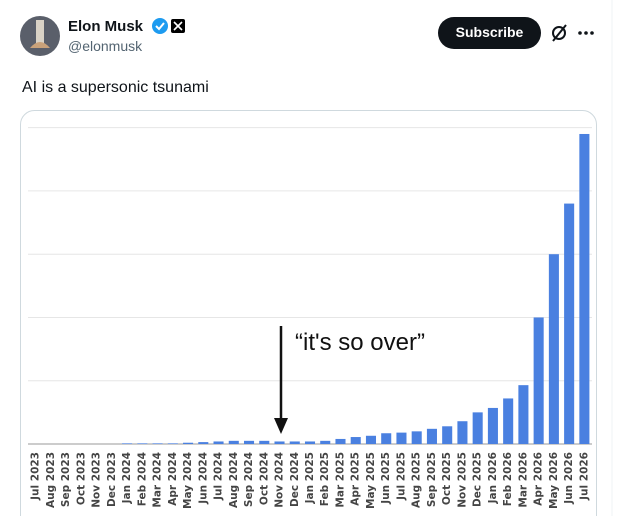 The image size is (620, 516). Describe the element at coordinates (142, 479) in the screenshot. I see `x-tick-label: Feb 2024` at that location.